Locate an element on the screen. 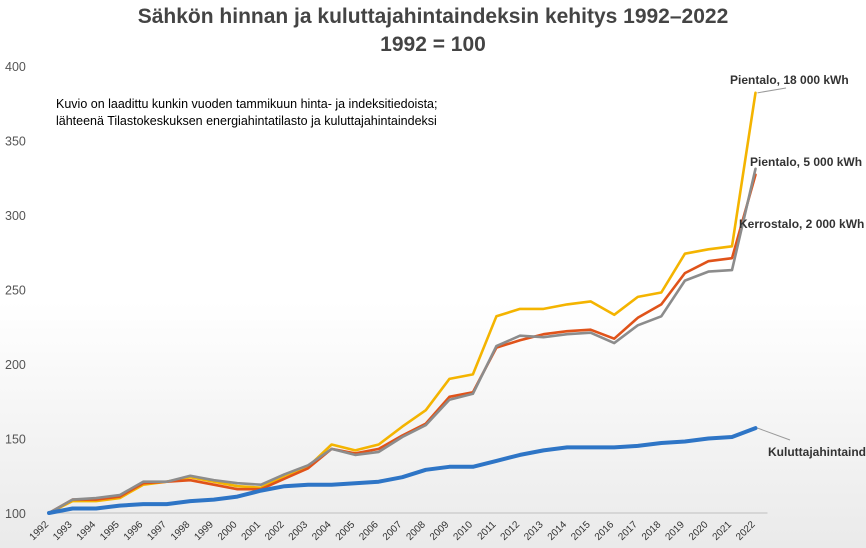 This screenshot has height=548, width=866. x-tick-label-1993: 1993 is located at coordinates (63, 531).